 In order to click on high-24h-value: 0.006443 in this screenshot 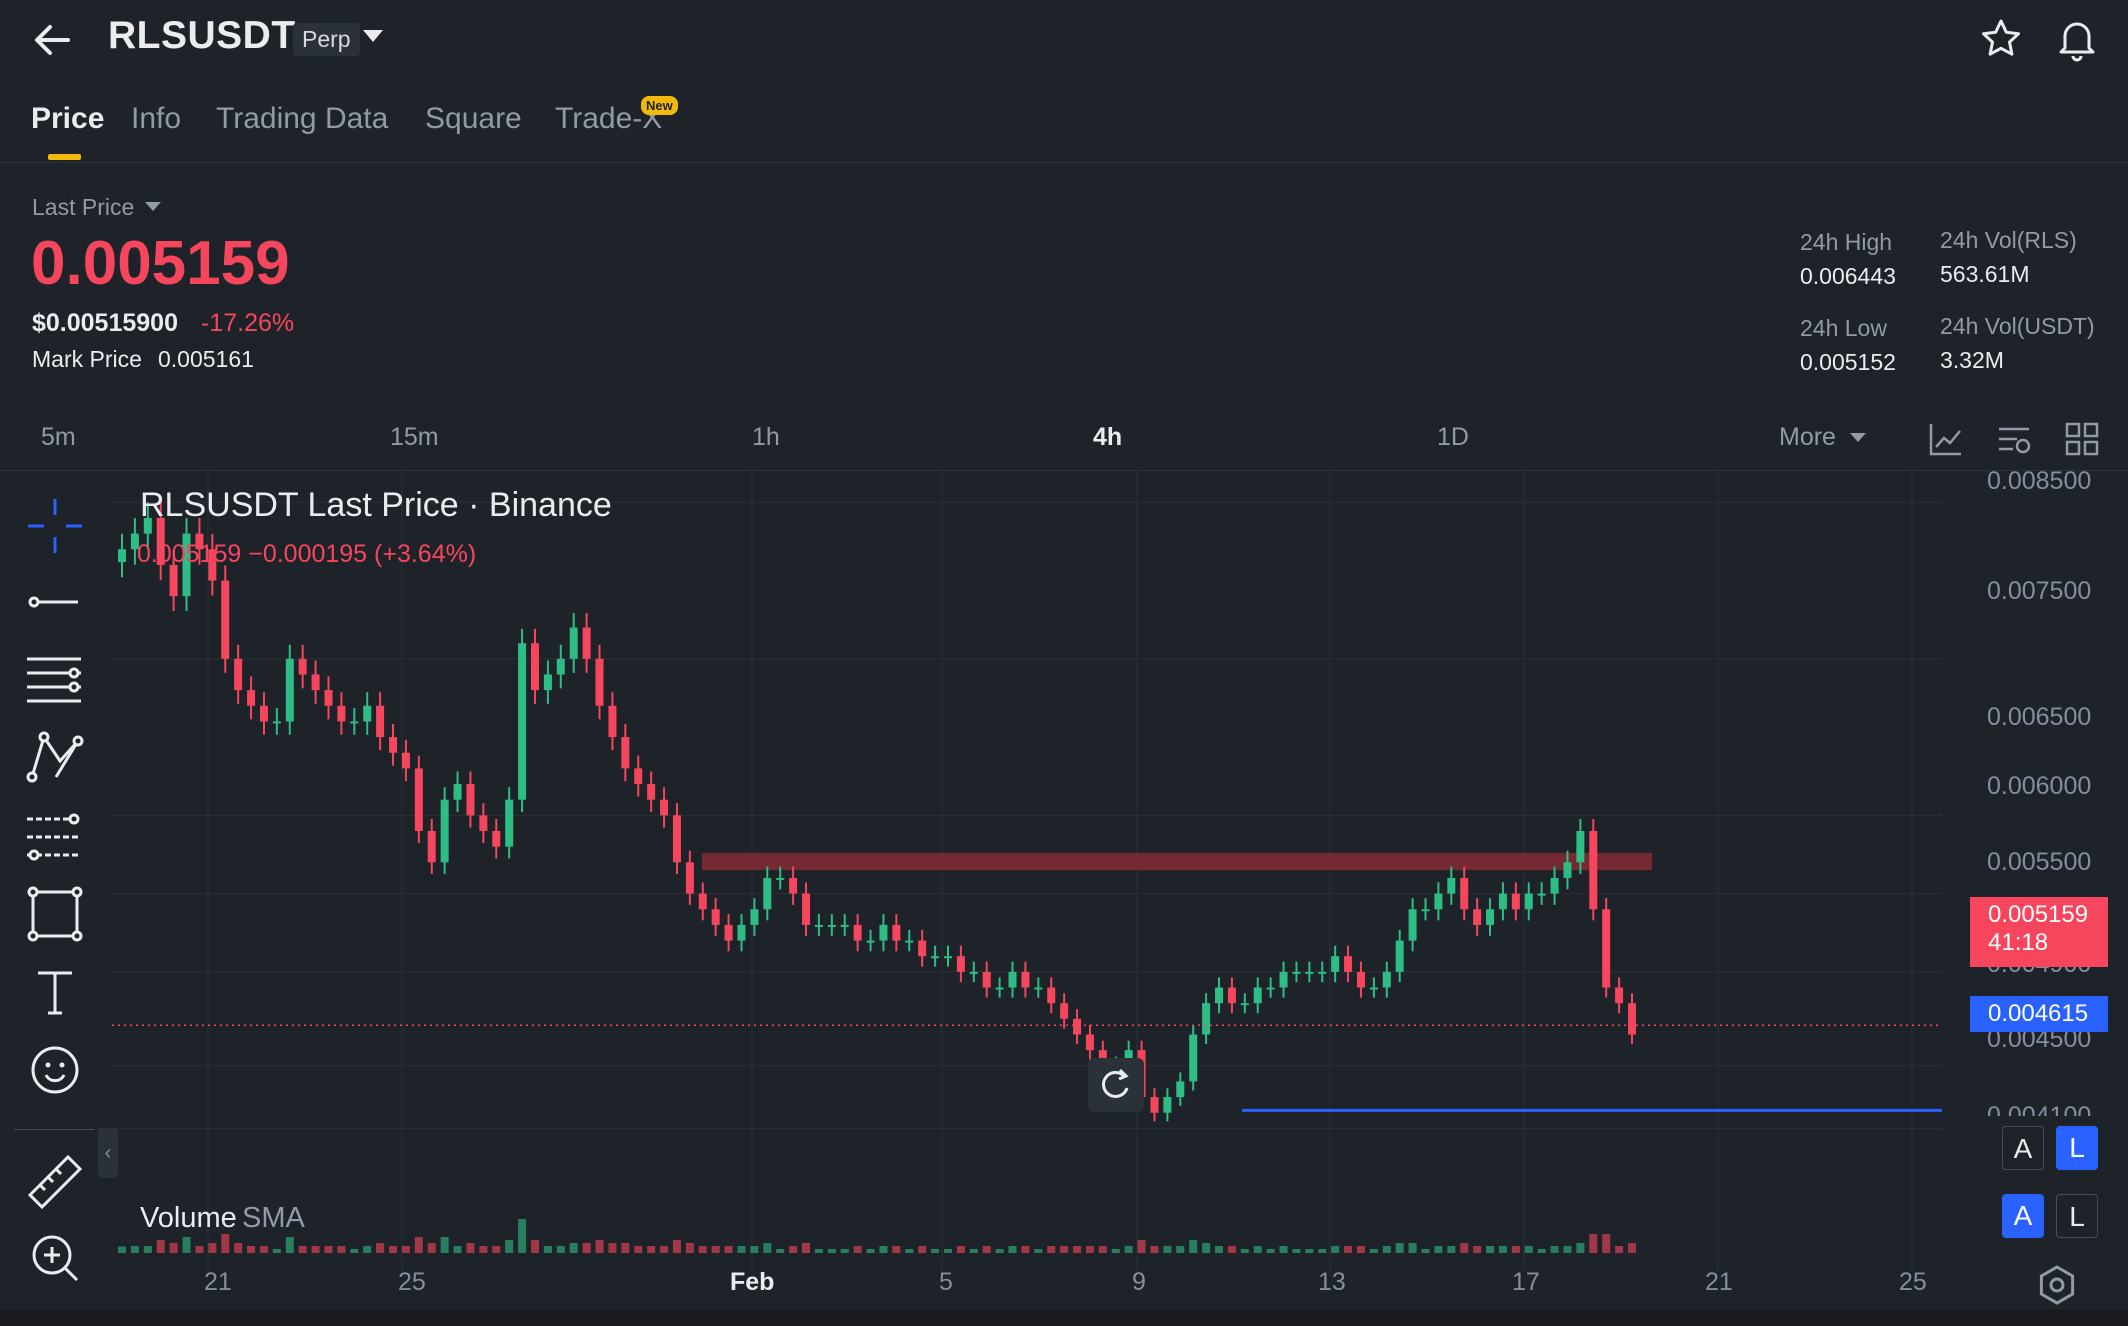, I will do `click(1848, 276)`.